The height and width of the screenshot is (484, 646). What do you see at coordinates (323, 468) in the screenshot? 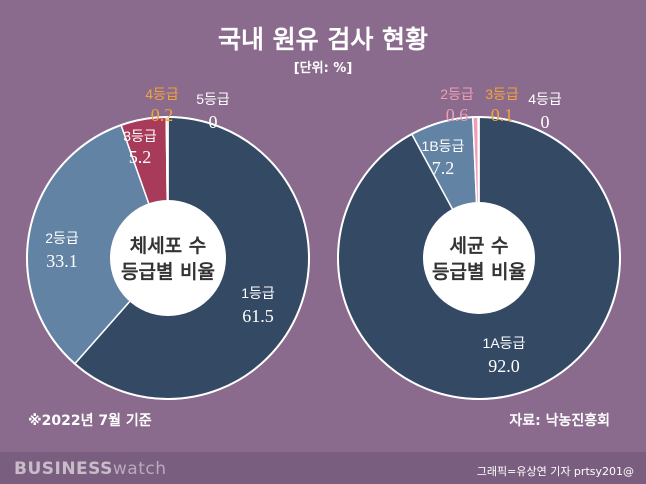
I see `footer-bar` at bounding box center [323, 468].